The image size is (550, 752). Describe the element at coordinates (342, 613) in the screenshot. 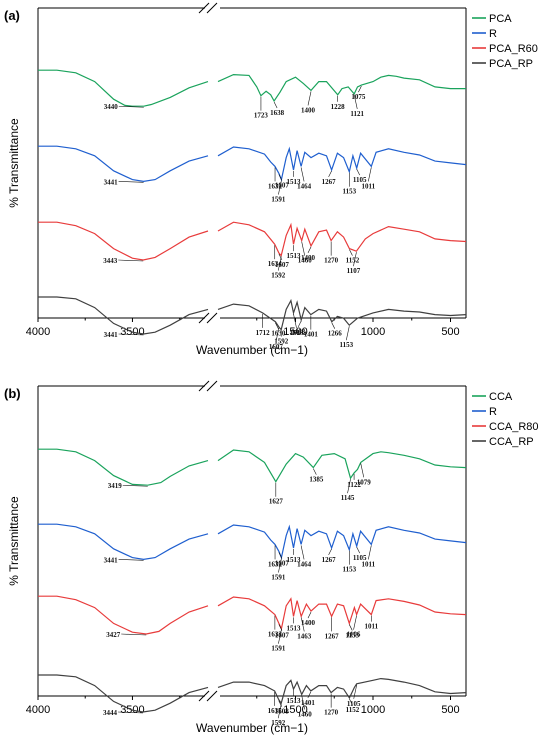

I see `series-cca-r80-line` at that location.